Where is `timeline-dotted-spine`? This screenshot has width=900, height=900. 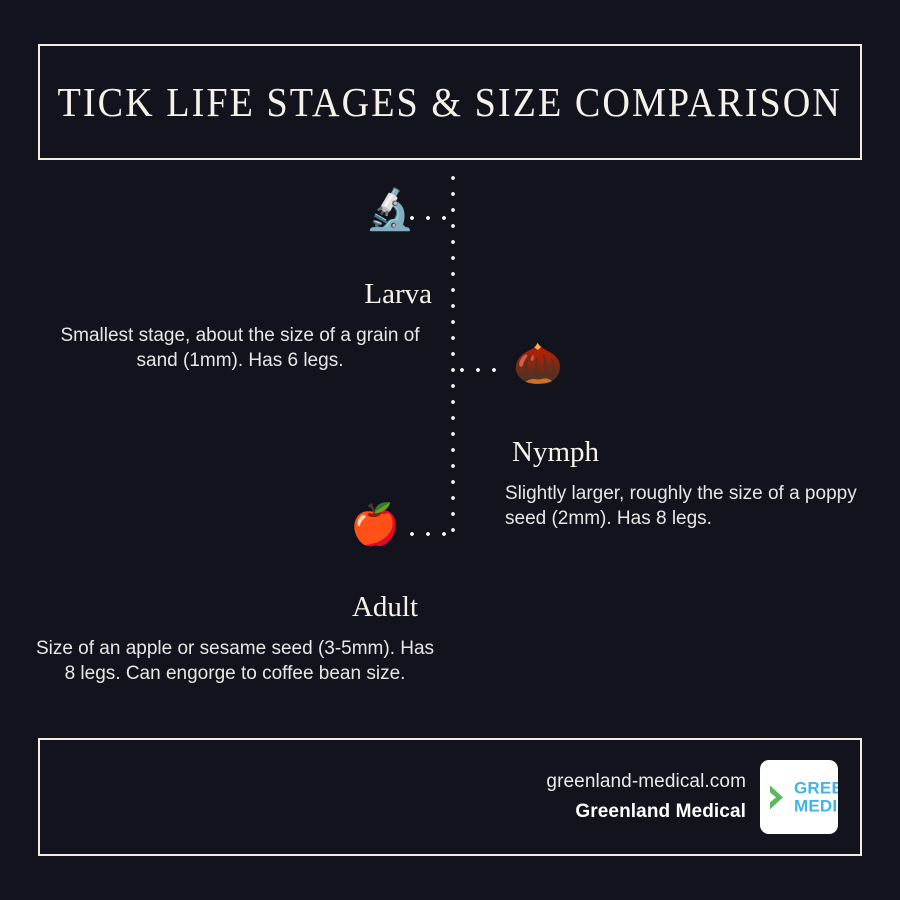
timeline-dotted-spine is located at coordinates (453, 357).